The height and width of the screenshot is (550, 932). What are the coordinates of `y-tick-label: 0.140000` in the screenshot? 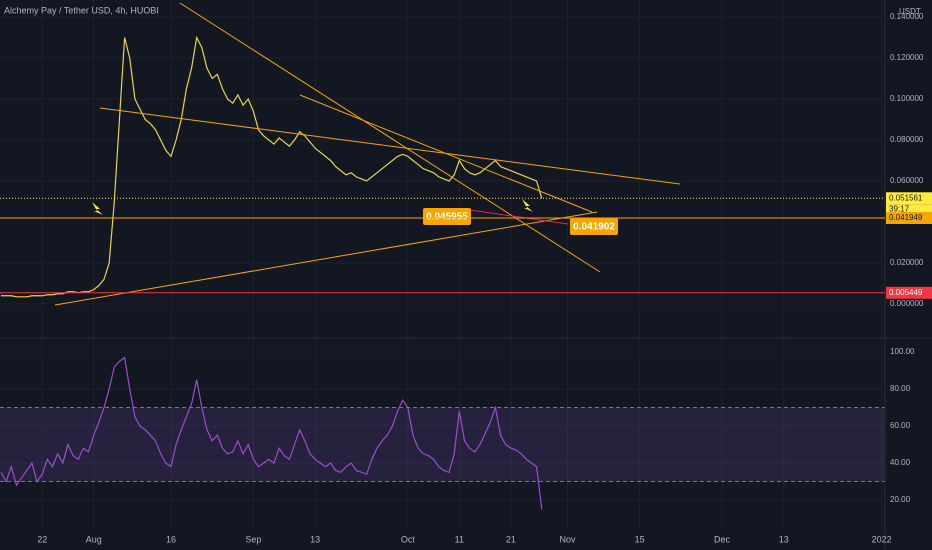 It's located at (907, 16).